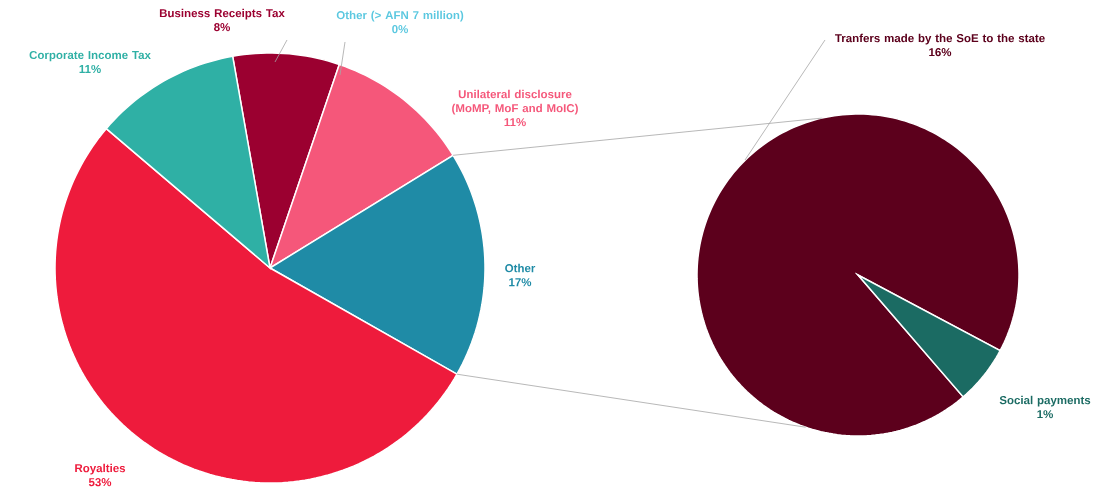 This screenshot has width=1102, height=491. I want to click on data-label: 1%, so click(1045, 414).